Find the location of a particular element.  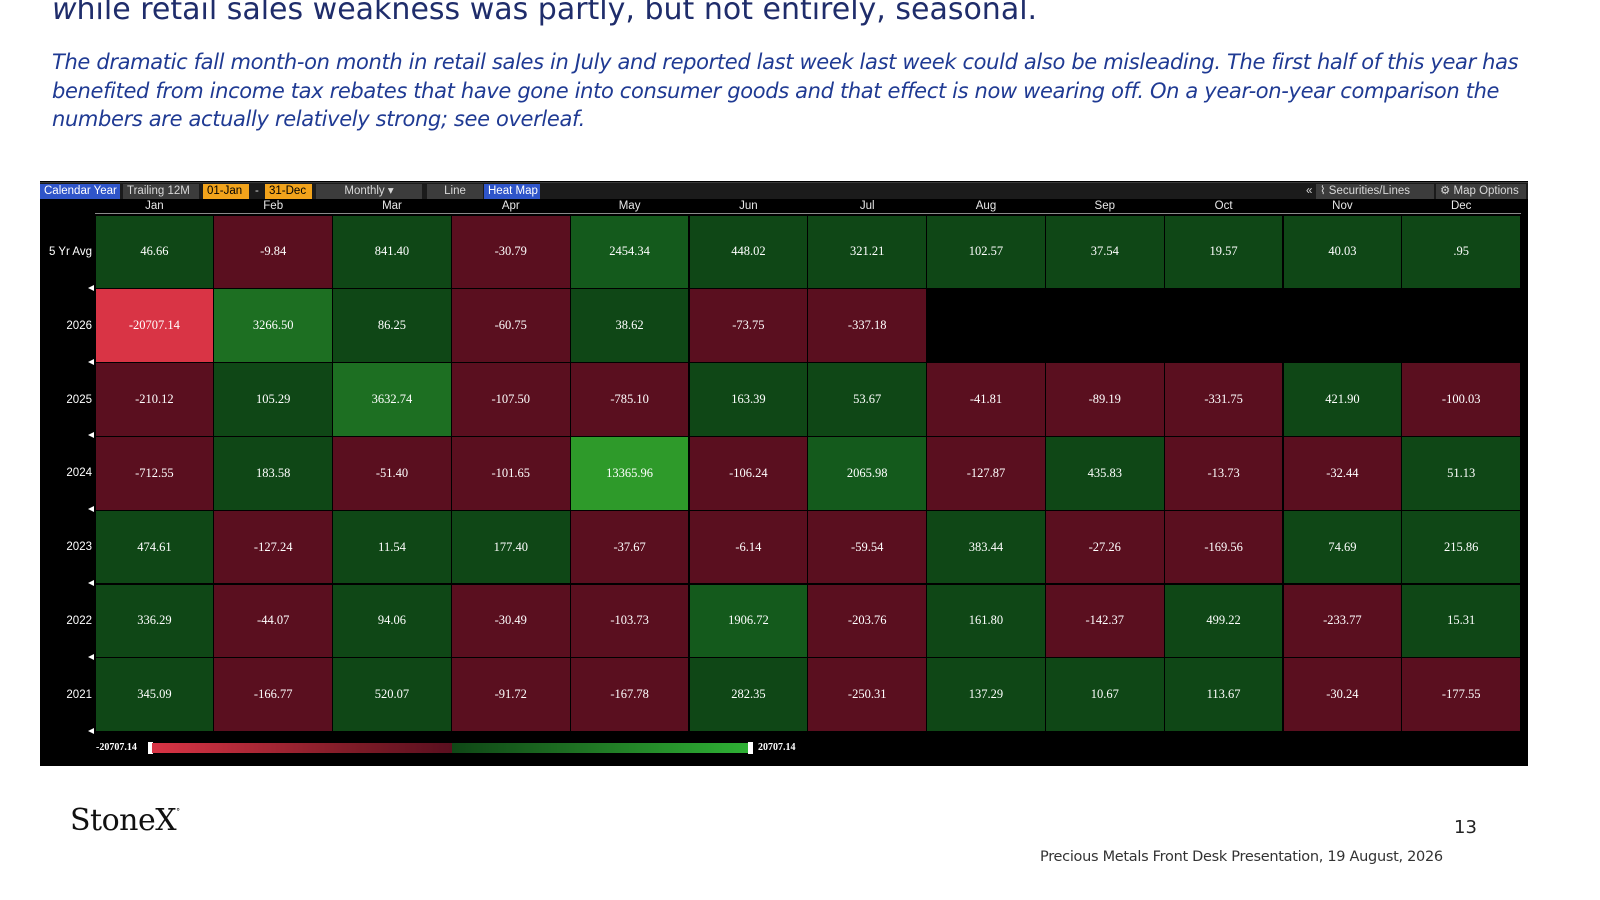

frequency-dropdown: Monthly ▾ is located at coordinates (369, 191).